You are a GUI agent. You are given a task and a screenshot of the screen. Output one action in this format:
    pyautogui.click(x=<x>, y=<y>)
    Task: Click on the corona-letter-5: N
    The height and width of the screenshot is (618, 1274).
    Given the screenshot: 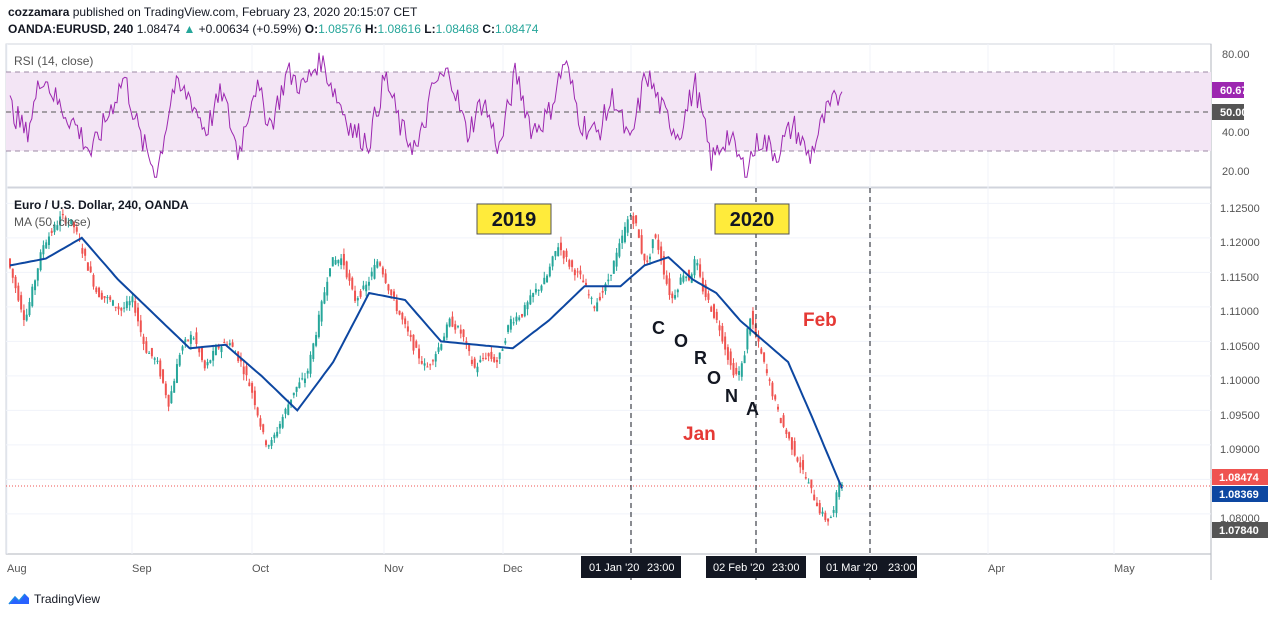 What is the action you would take?
    pyautogui.click(x=731, y=396)
    